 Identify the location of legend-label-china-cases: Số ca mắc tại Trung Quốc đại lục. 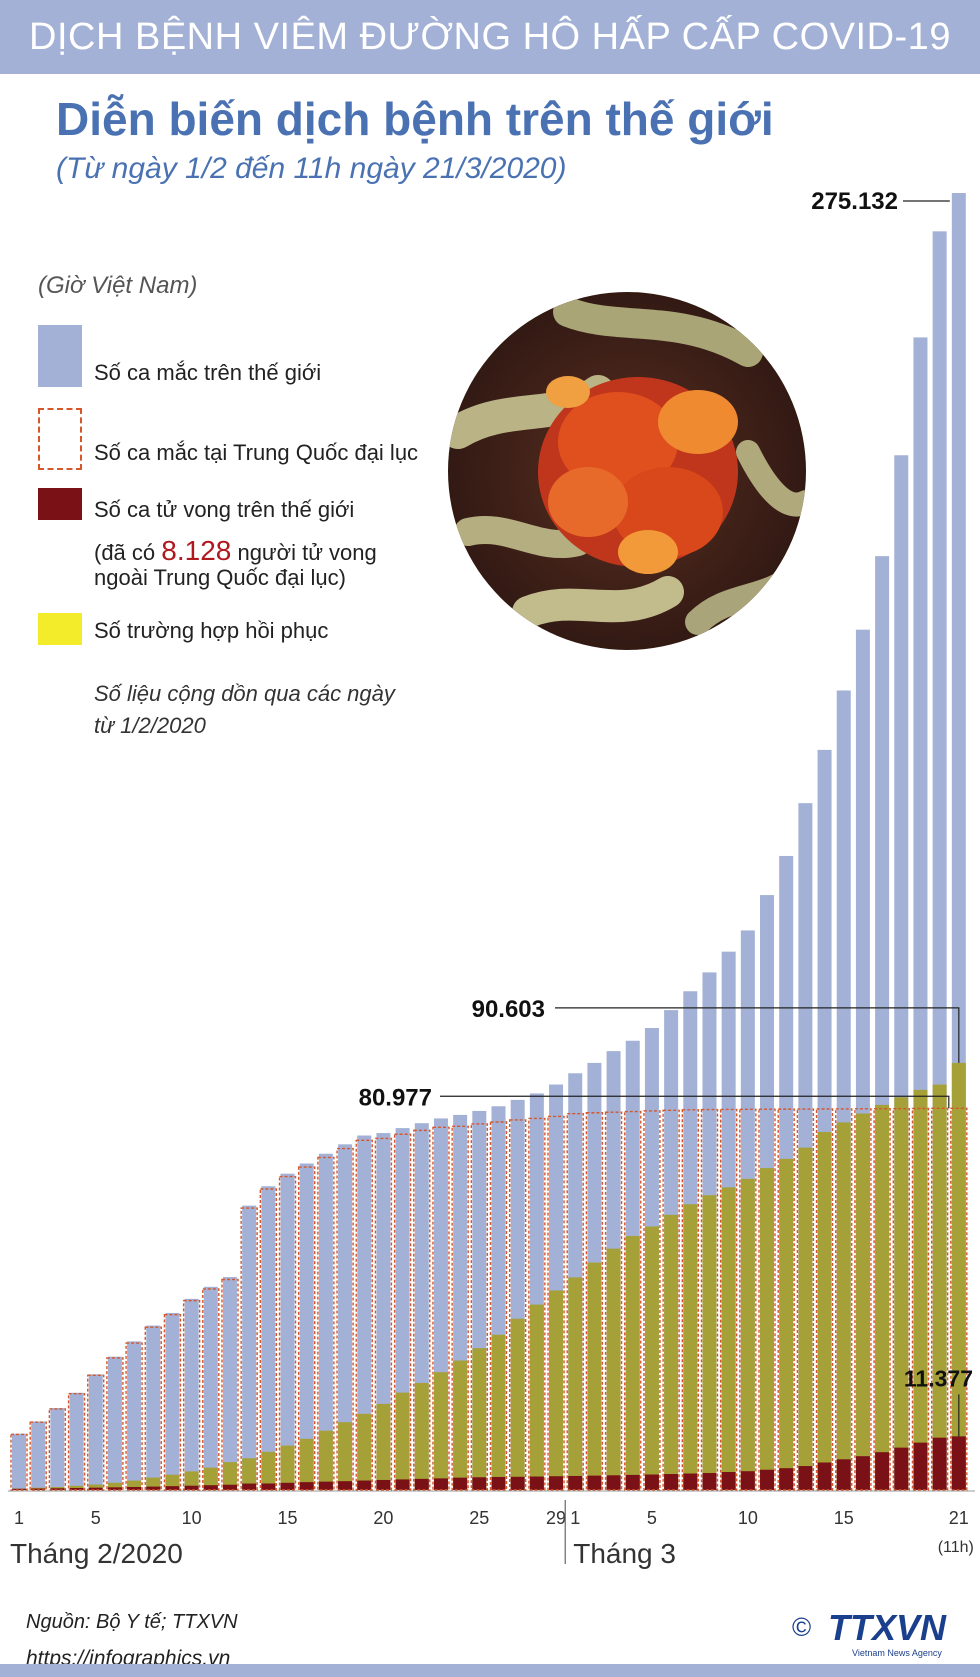
(256, 452).